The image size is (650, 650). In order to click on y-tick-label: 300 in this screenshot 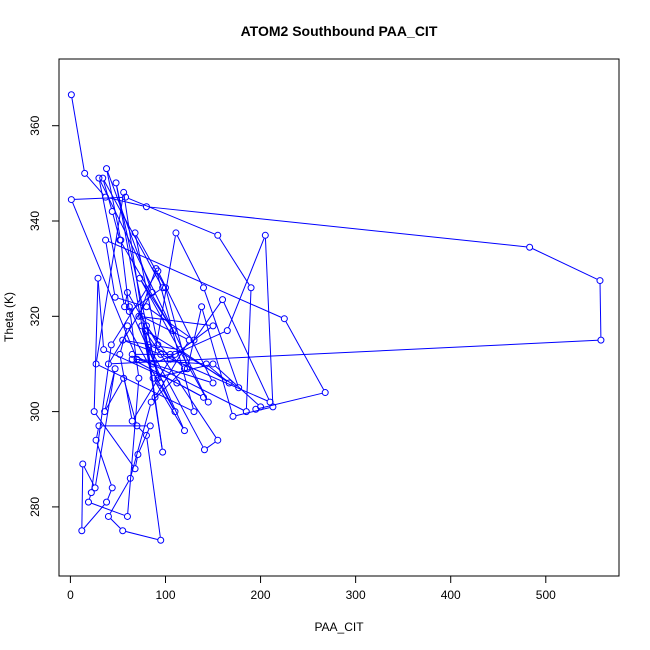, I will do `click(35, 411)`.